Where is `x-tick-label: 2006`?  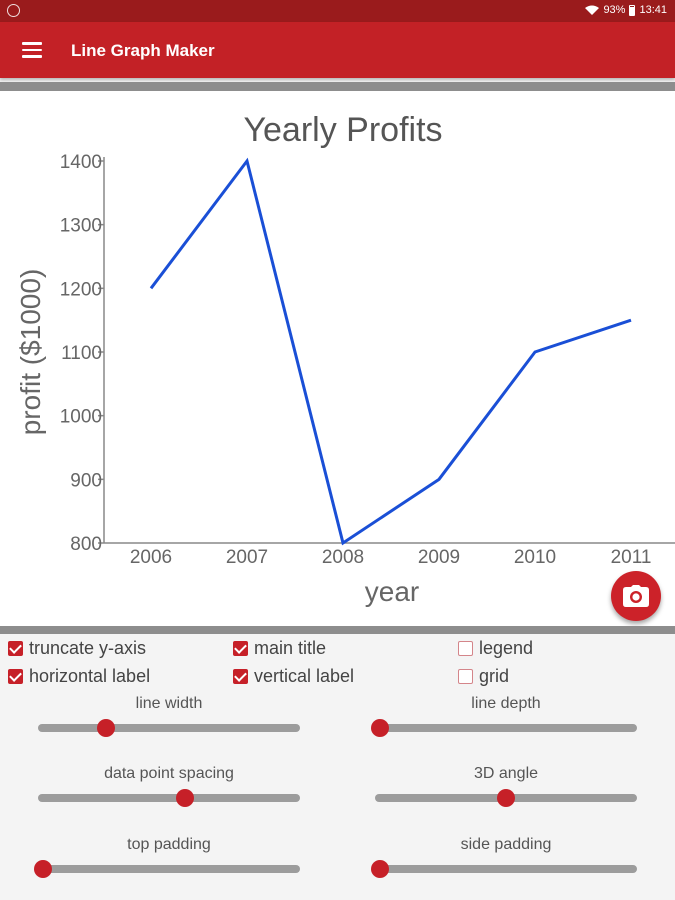
x-tick-label: 2006 is located at coordinates (151, 557).